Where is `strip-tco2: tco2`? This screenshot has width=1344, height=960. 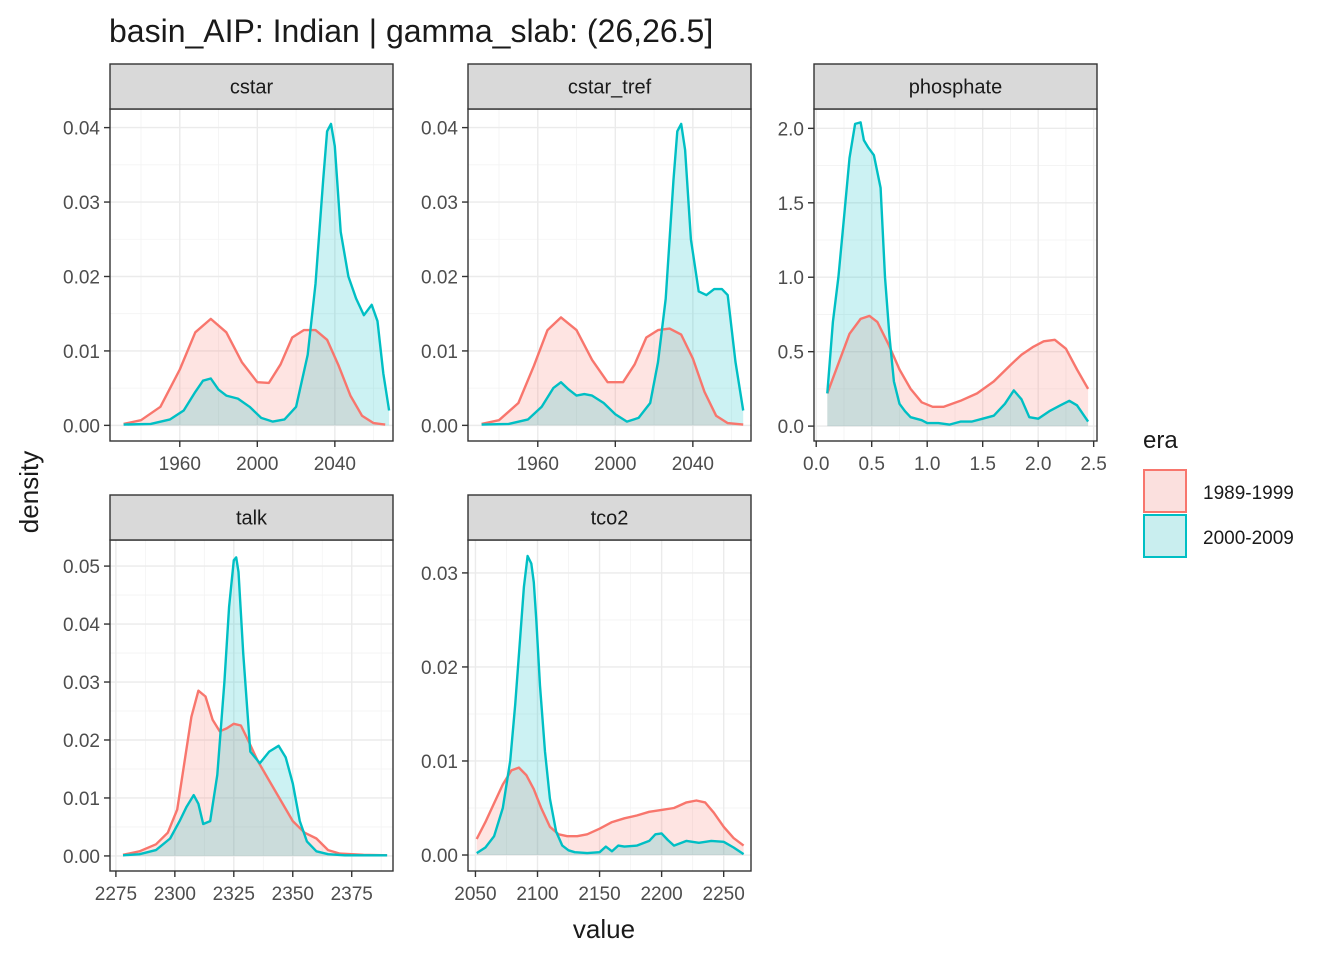
strip-tco2: tco2 is located at coordinates (609, 517).